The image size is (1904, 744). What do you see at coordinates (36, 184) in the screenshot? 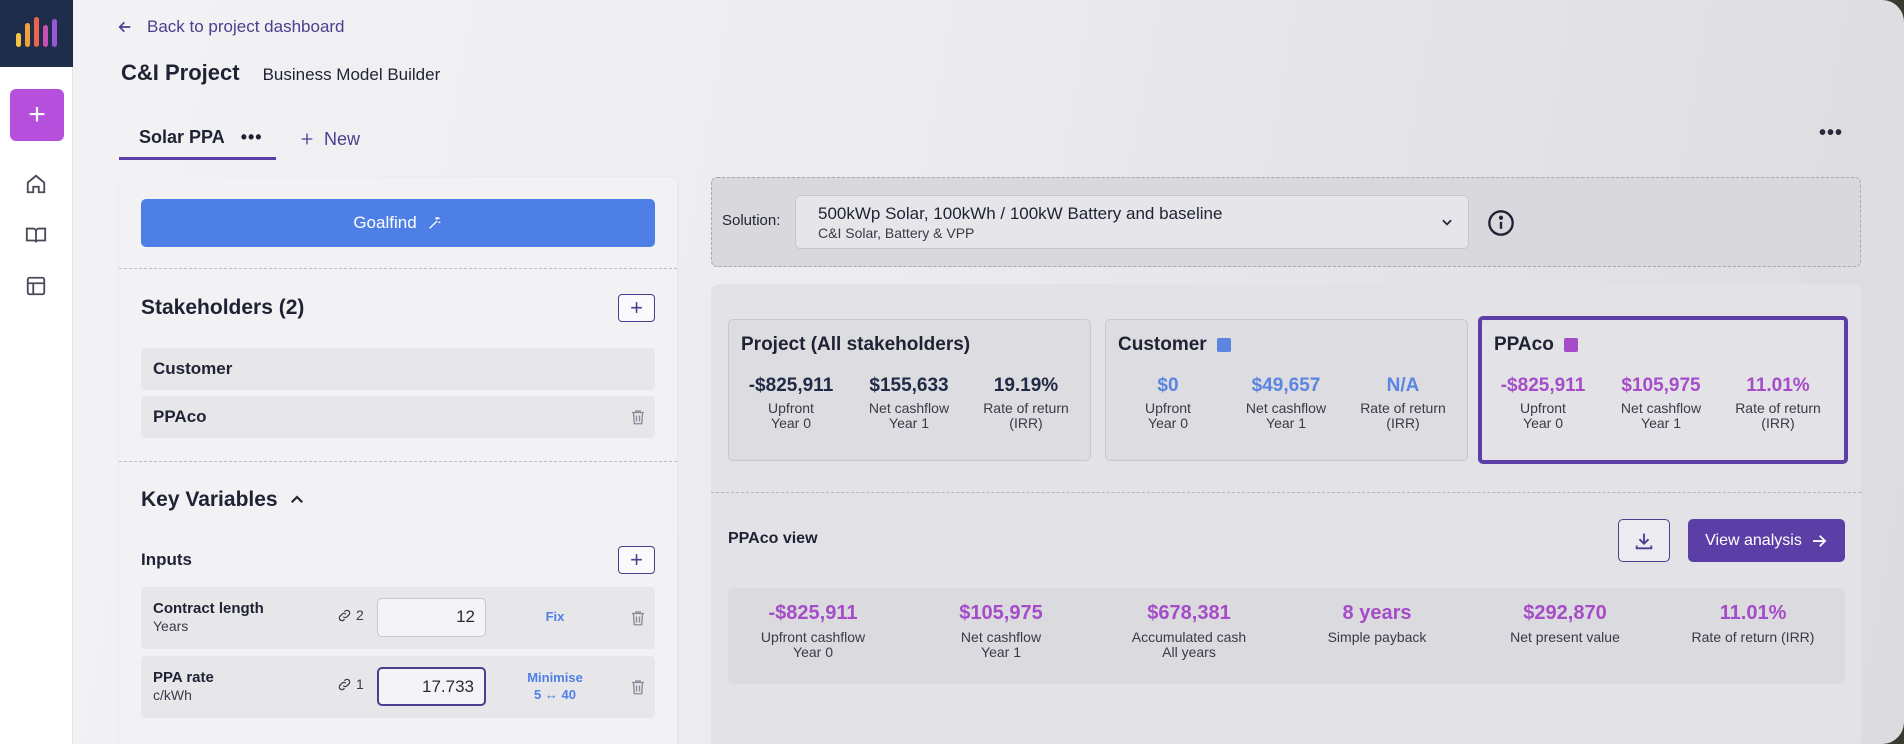
I see `home-icon` at bounding box center [36, 184].